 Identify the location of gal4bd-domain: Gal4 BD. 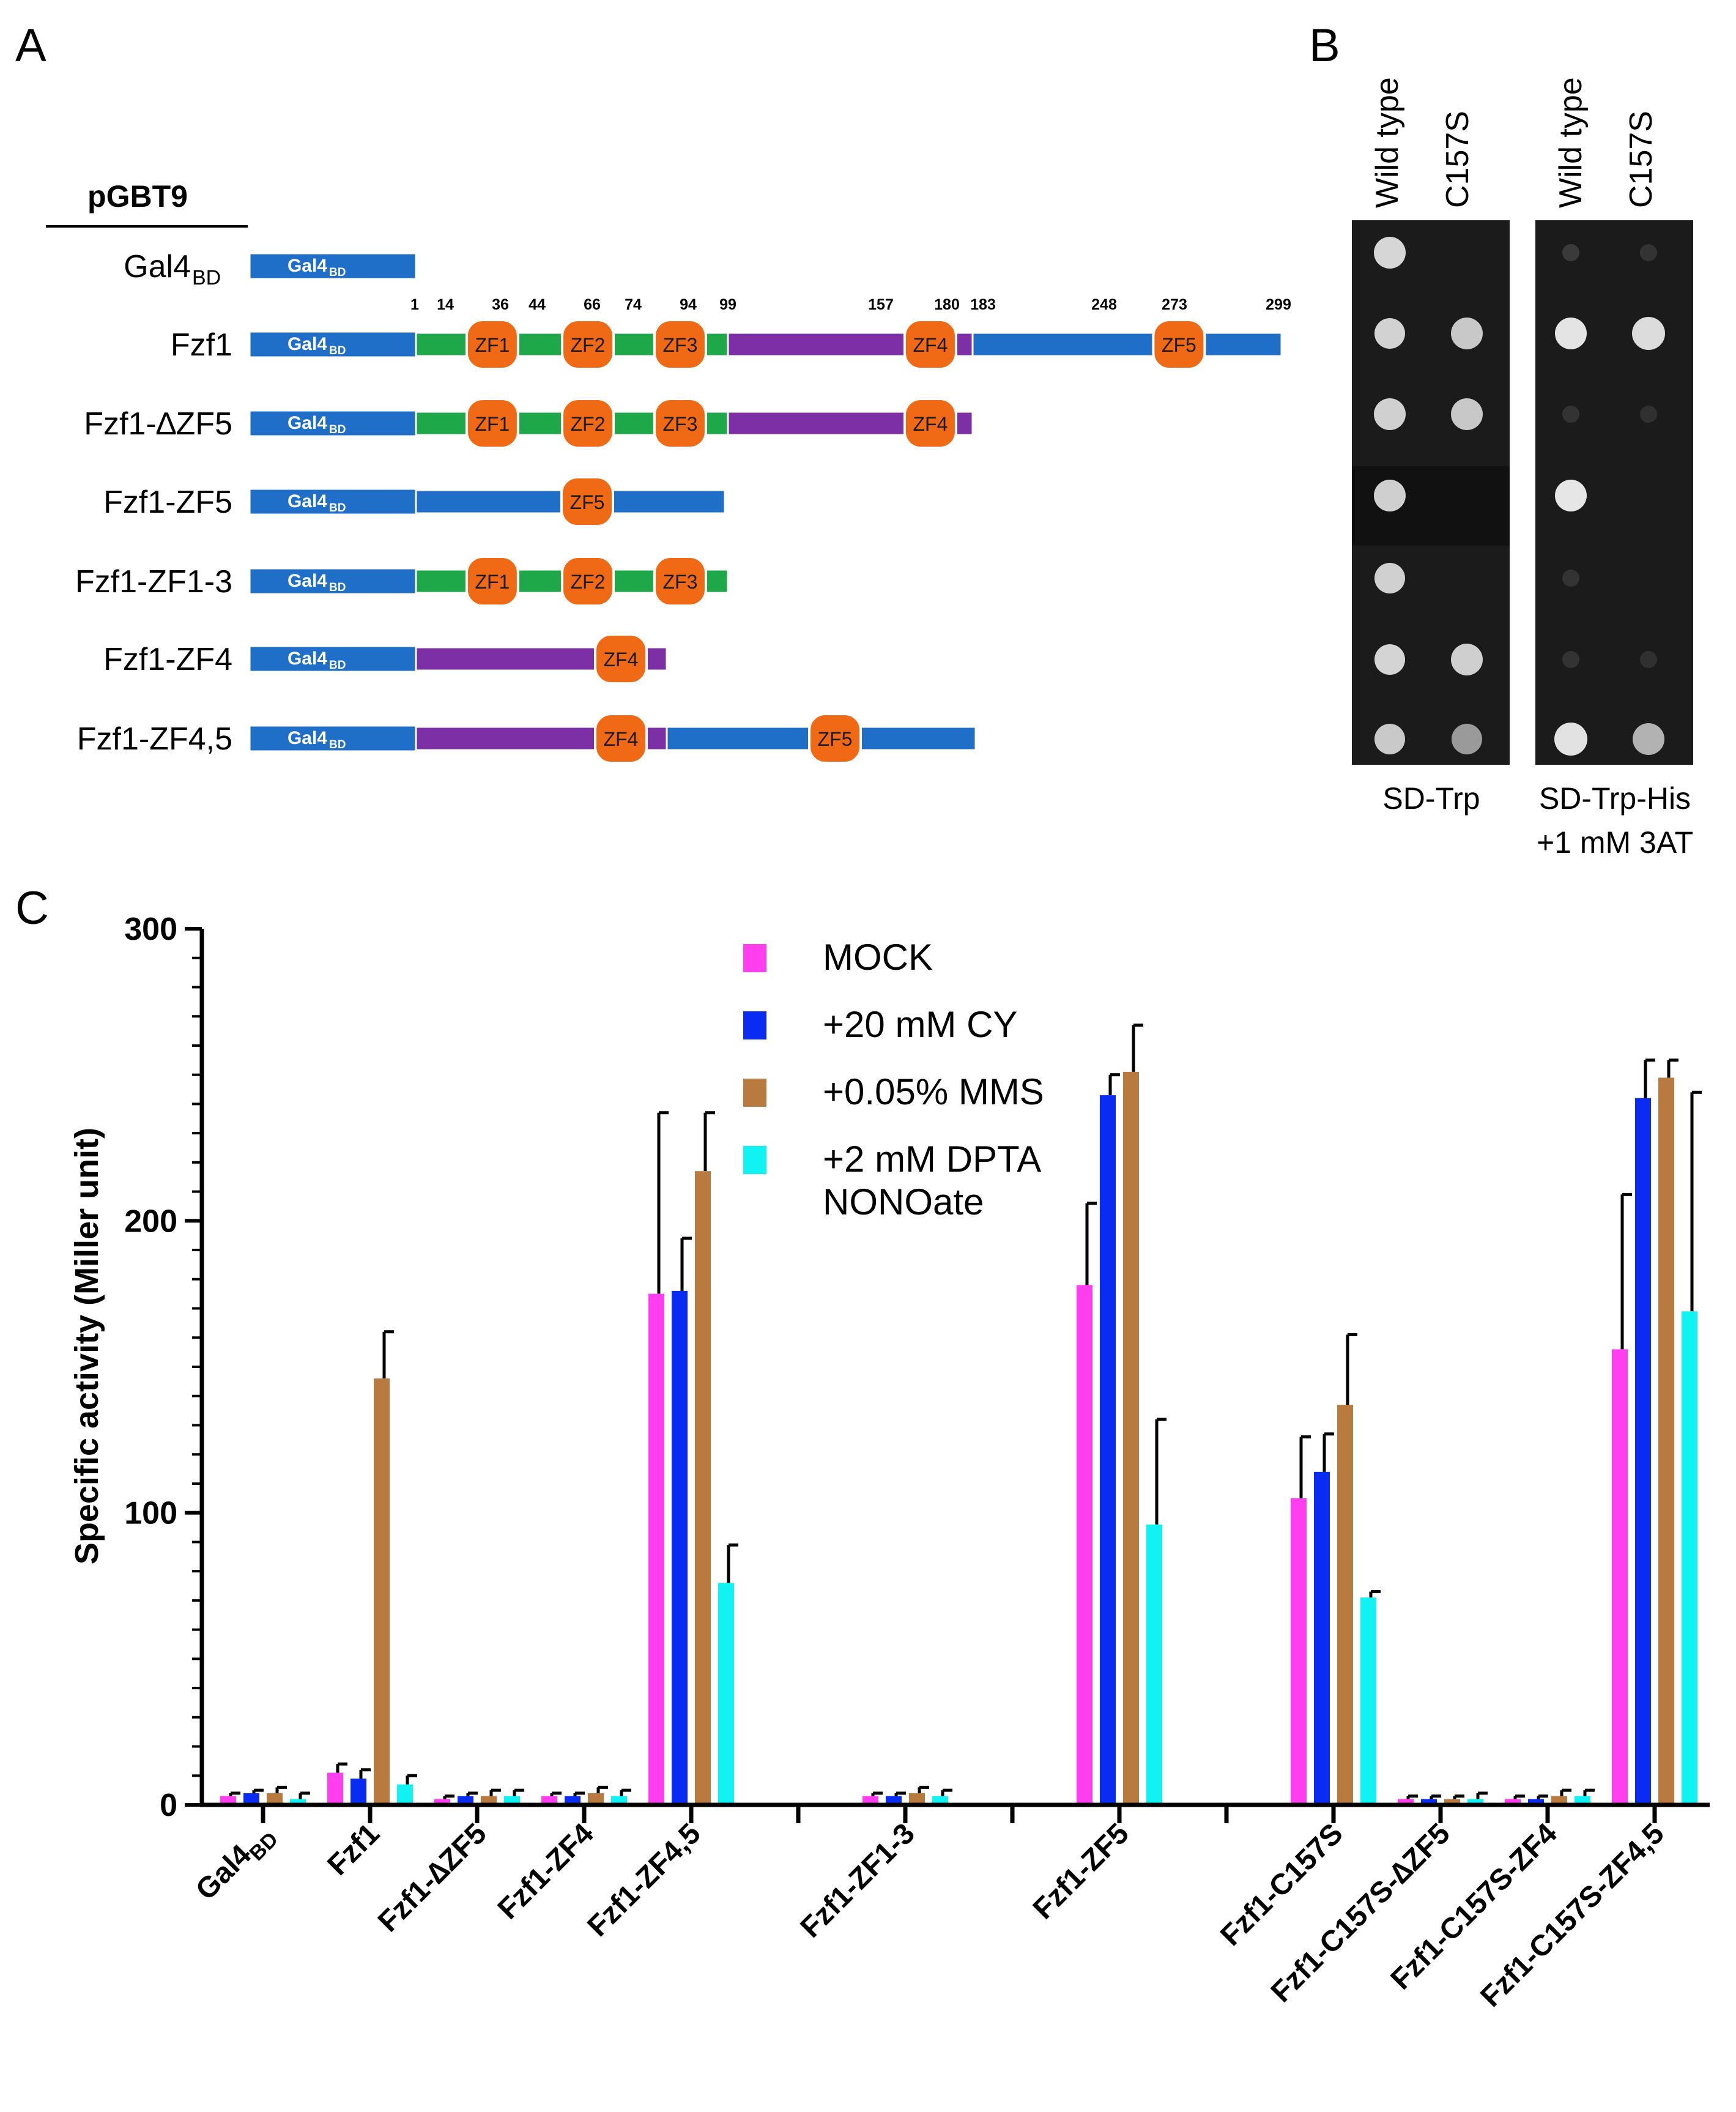
(332, 344).